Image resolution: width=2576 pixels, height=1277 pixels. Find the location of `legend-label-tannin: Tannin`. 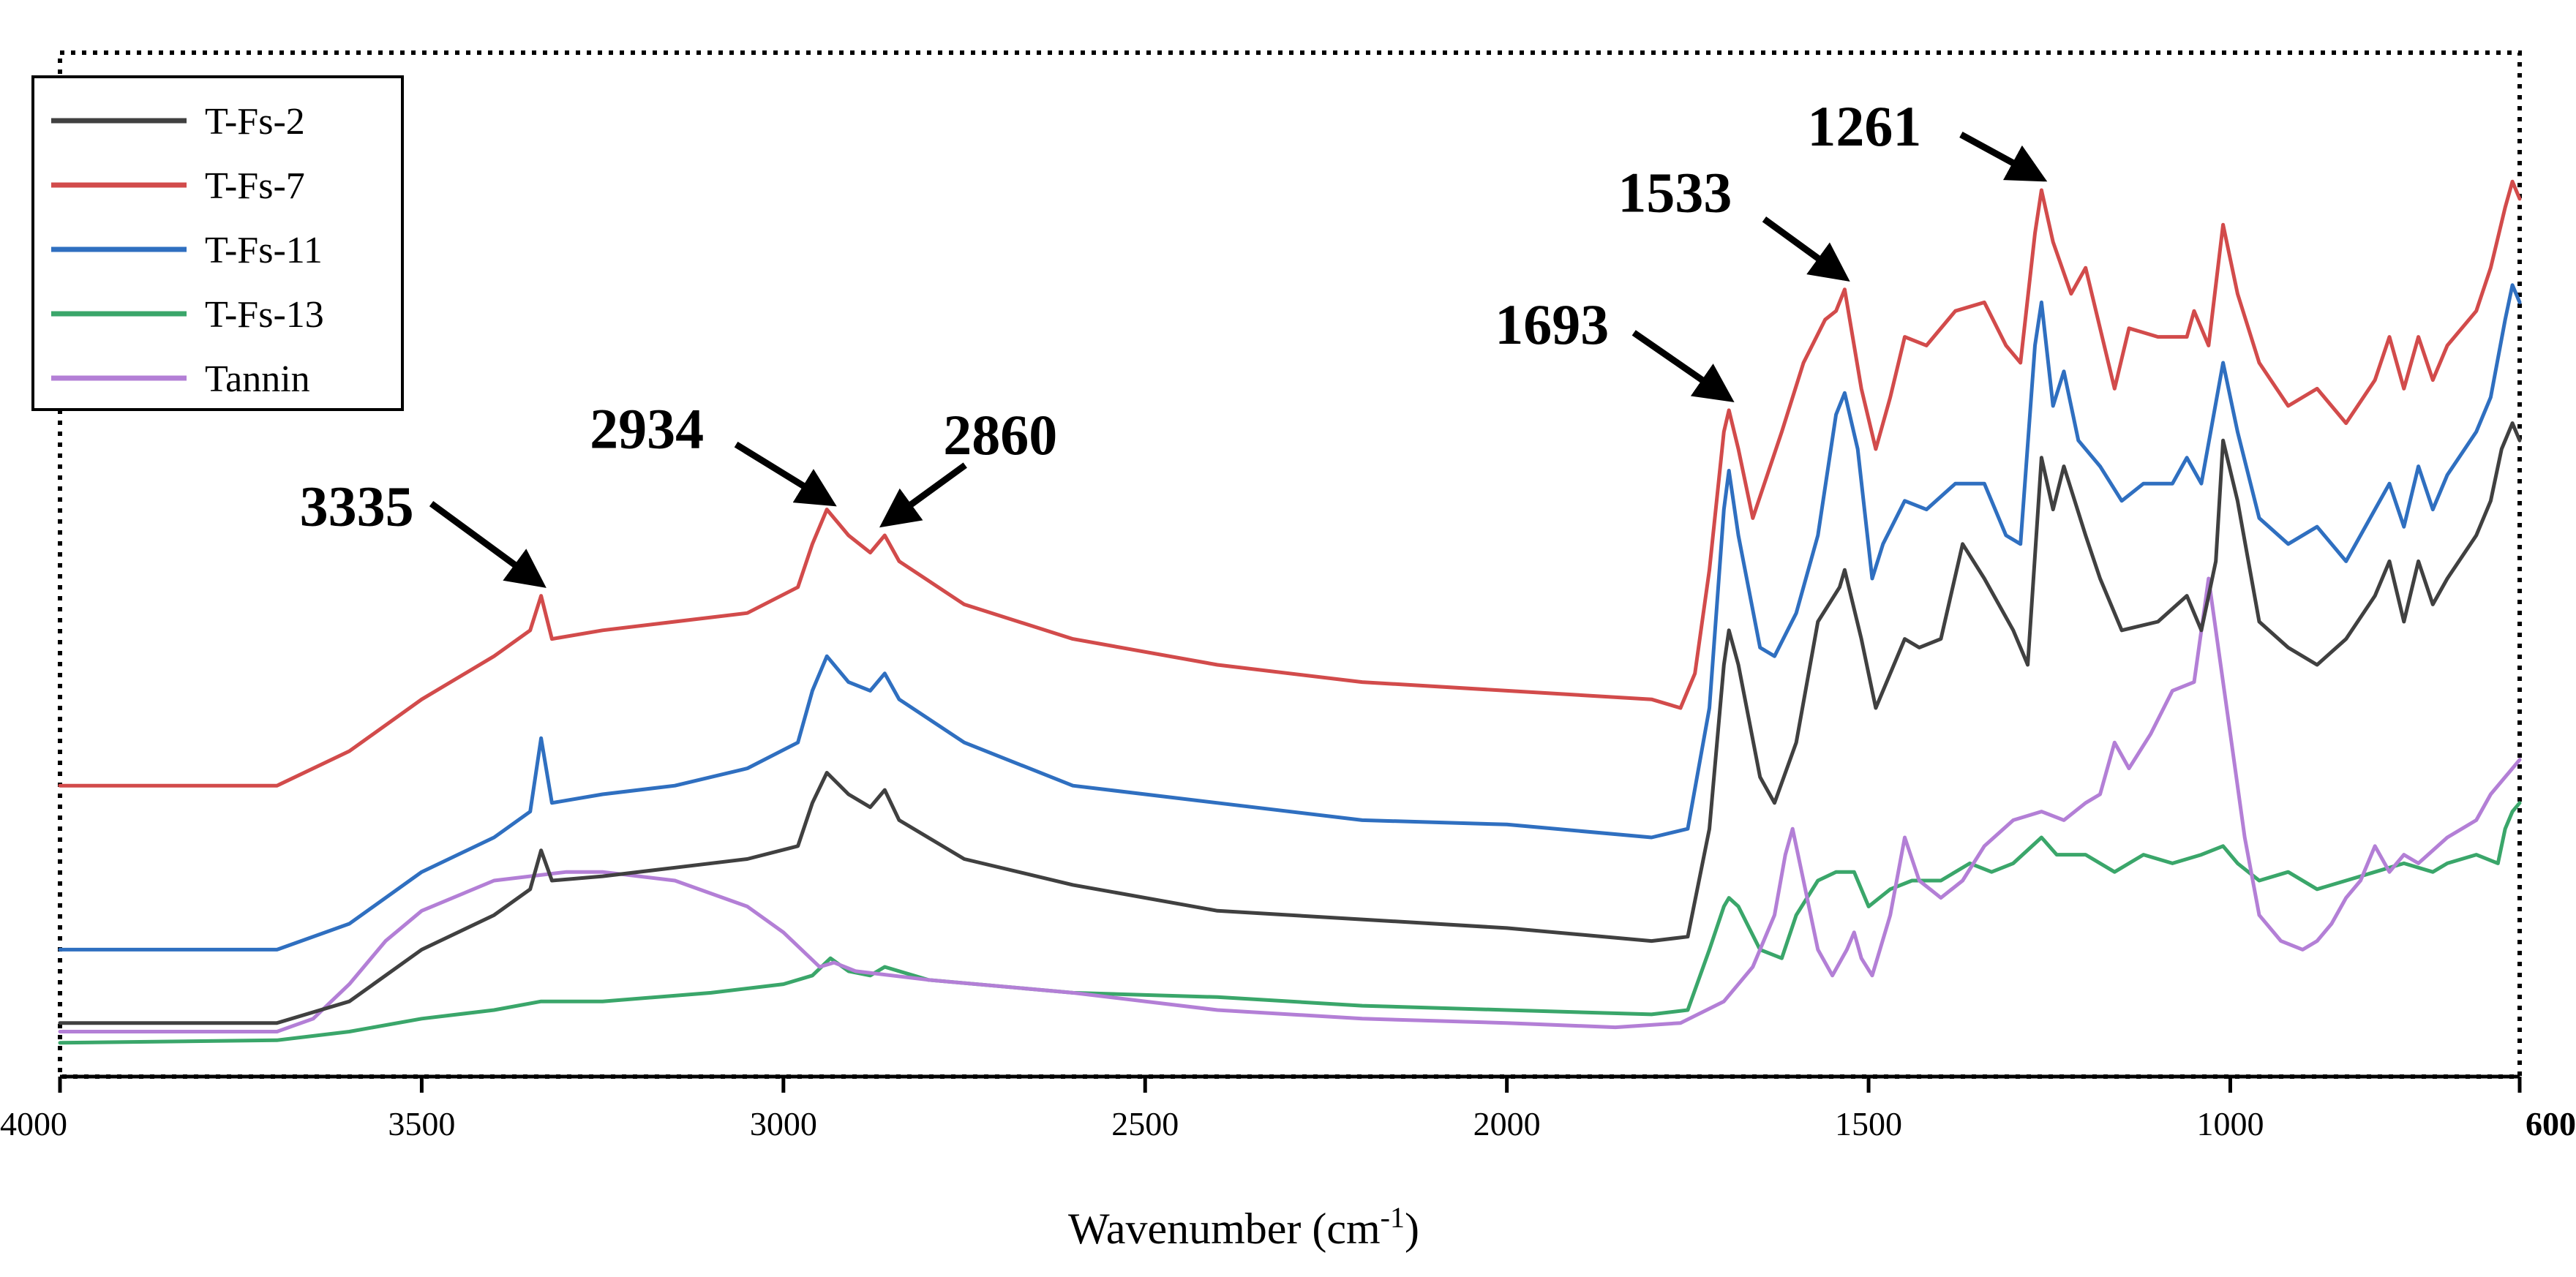

legend-label-tannin: Tannin is located at coordinates (257, 379).